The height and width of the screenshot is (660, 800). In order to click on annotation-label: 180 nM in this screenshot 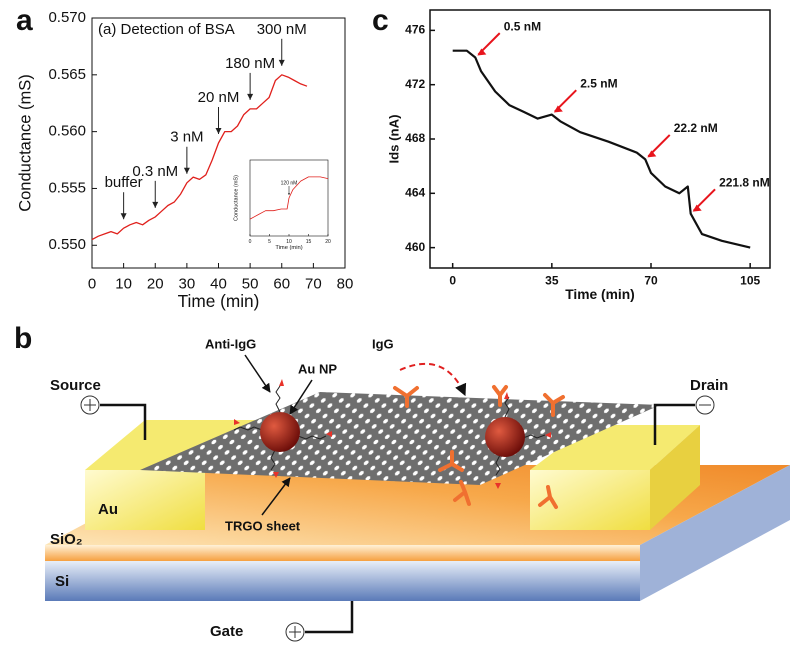, I will do `click(250, 63)`.